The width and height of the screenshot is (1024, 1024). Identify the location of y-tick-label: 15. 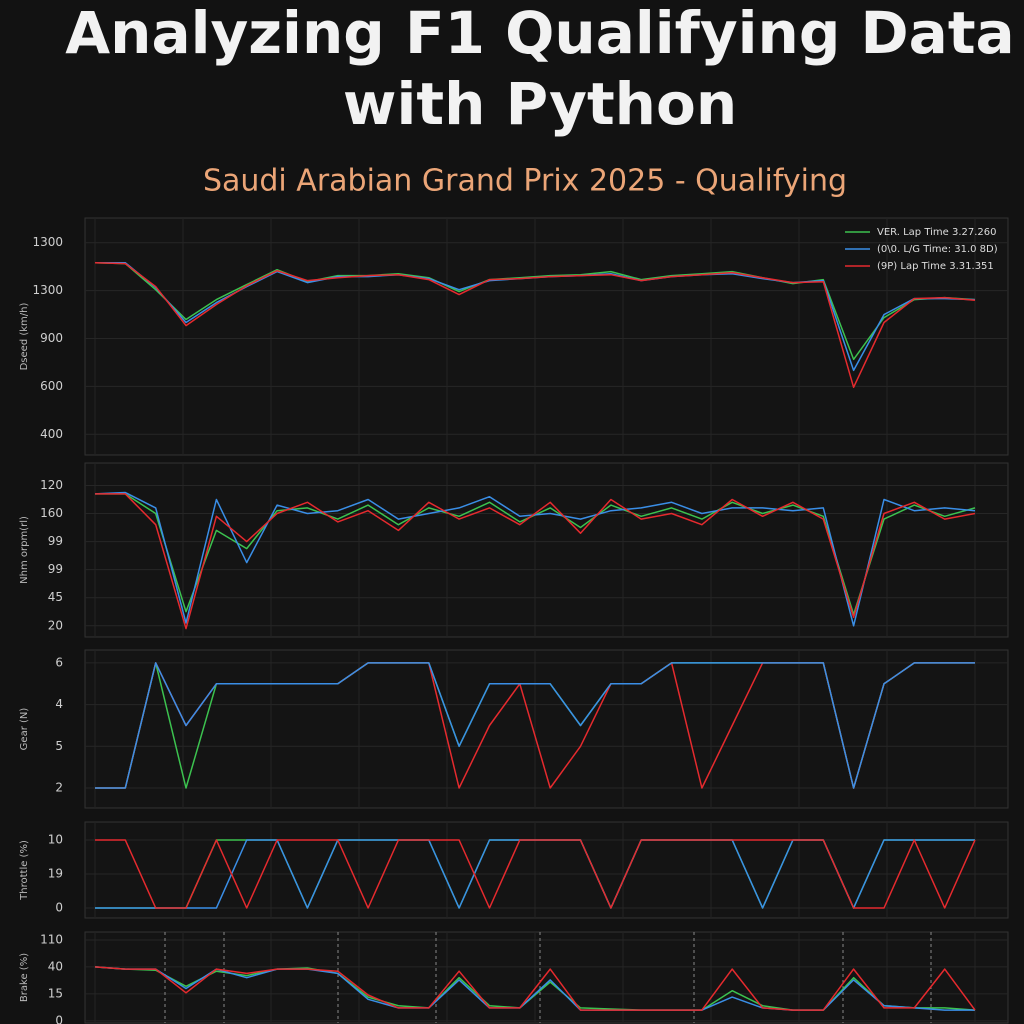
(55, 993).